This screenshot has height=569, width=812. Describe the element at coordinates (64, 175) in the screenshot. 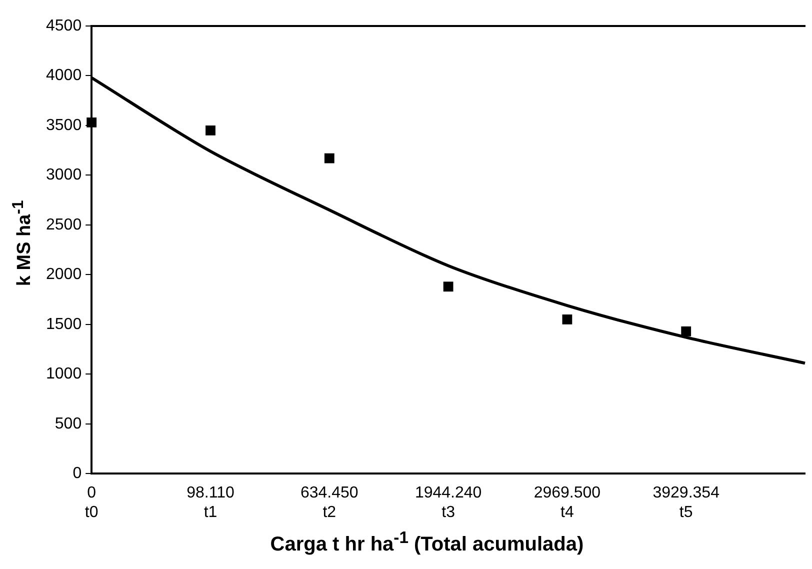

I see `y-tick-label: 3000` at that location.